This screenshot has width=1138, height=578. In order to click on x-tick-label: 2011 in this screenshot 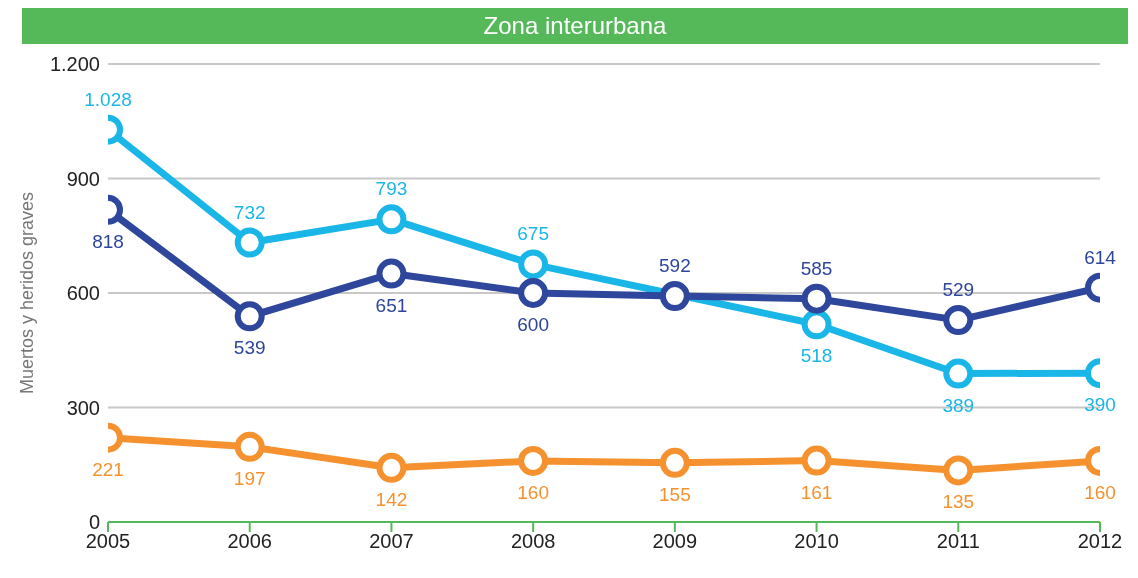, I will do `click(958, 541)`.